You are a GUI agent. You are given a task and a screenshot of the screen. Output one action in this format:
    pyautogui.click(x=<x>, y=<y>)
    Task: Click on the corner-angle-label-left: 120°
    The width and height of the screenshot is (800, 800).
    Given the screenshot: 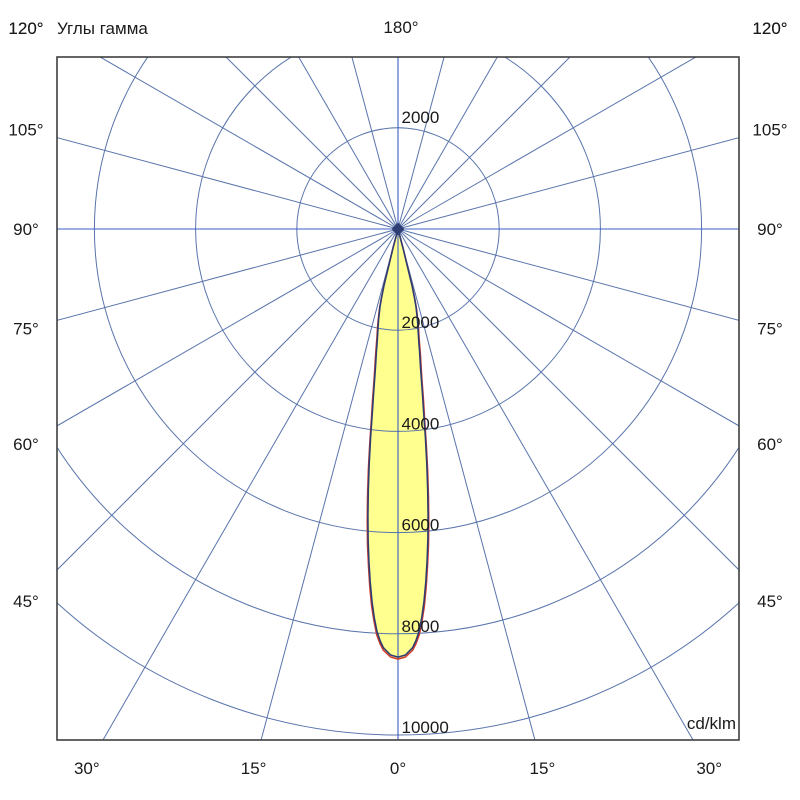 What is the action you would take?
    pyautogui.click(x=25, y=28)
    